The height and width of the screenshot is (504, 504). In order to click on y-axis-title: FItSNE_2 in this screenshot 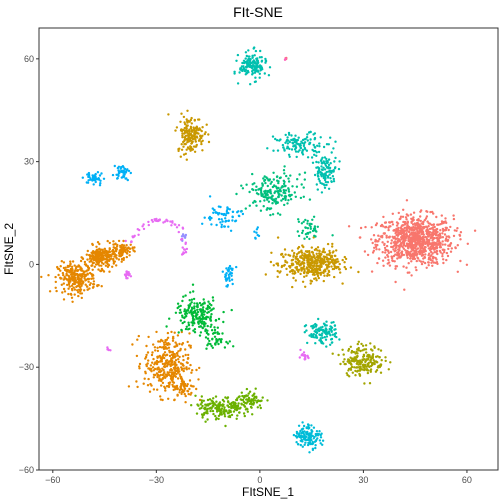, I will do `click(9, 249)`.